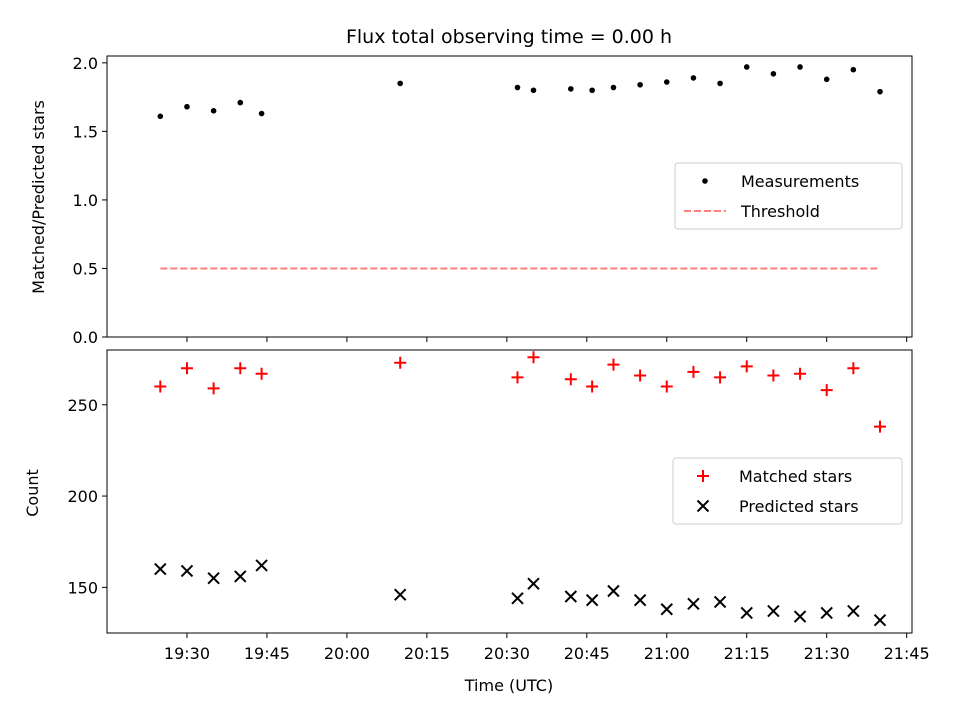  Describe the element at coordinates (267, 653) in the screenshot. I see `bottom-x-tick-label: 19:45` at that location.